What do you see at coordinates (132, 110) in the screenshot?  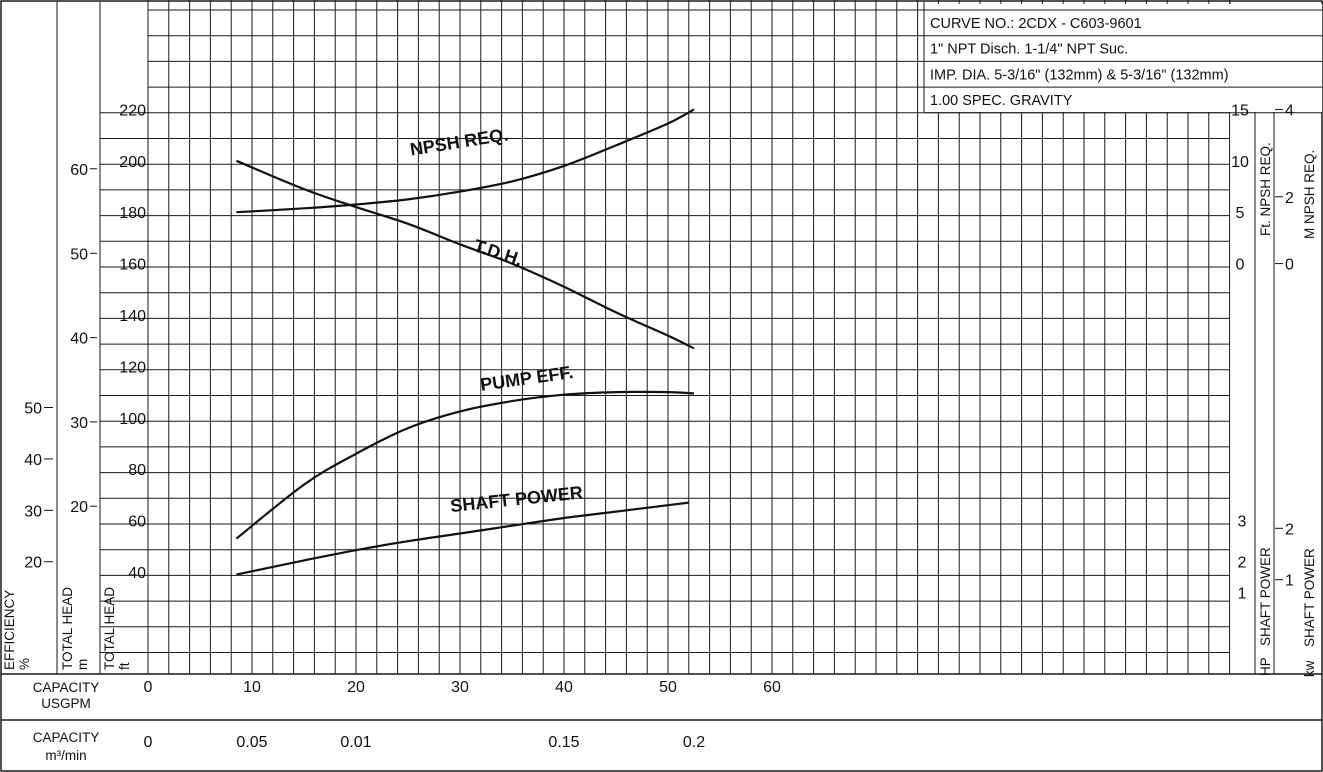 I see `head-ft-tick: 220` at bounding box center [132, 110].